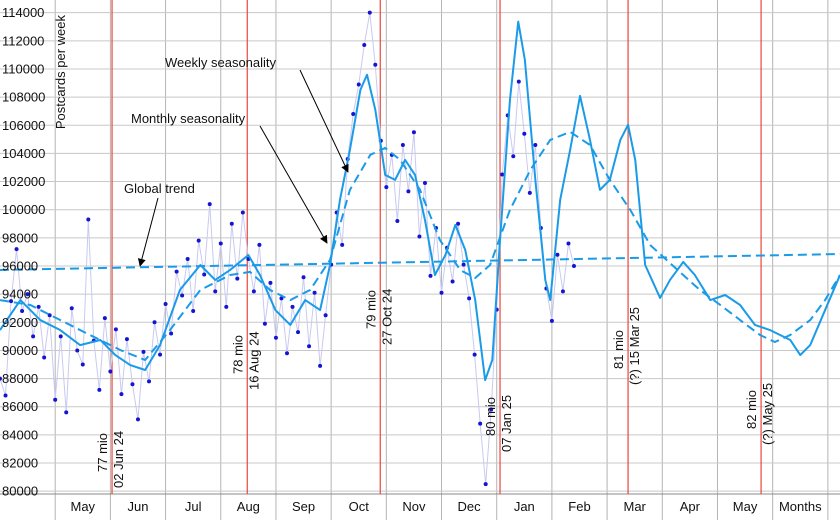  I want to click on milestone-label: (?) May 25, so click(767, 414).